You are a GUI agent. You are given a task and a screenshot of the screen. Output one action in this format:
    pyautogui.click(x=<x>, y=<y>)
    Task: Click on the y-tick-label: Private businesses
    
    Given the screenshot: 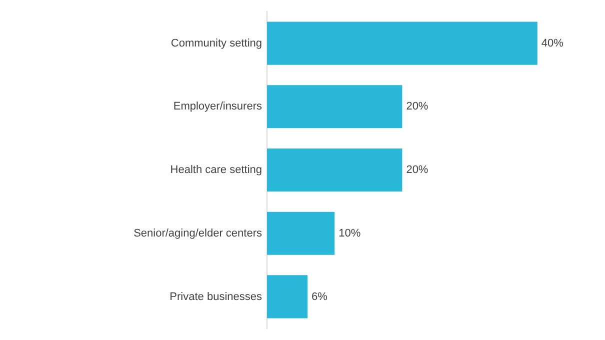 What is the action you would take?
    pyautogui.click(x=216, y=296)
    